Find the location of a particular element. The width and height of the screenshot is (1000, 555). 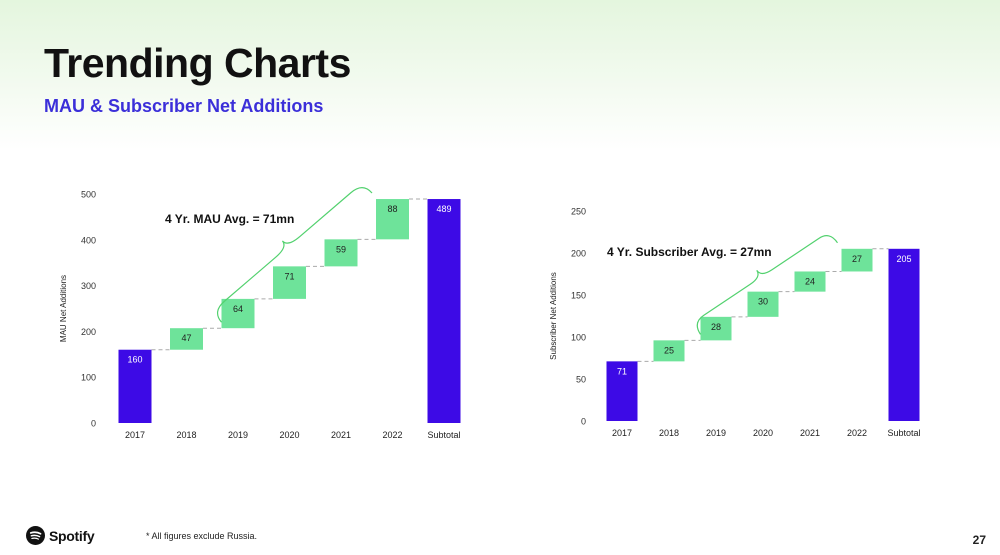

data-label: 24 is located at coordinates (810, 281).